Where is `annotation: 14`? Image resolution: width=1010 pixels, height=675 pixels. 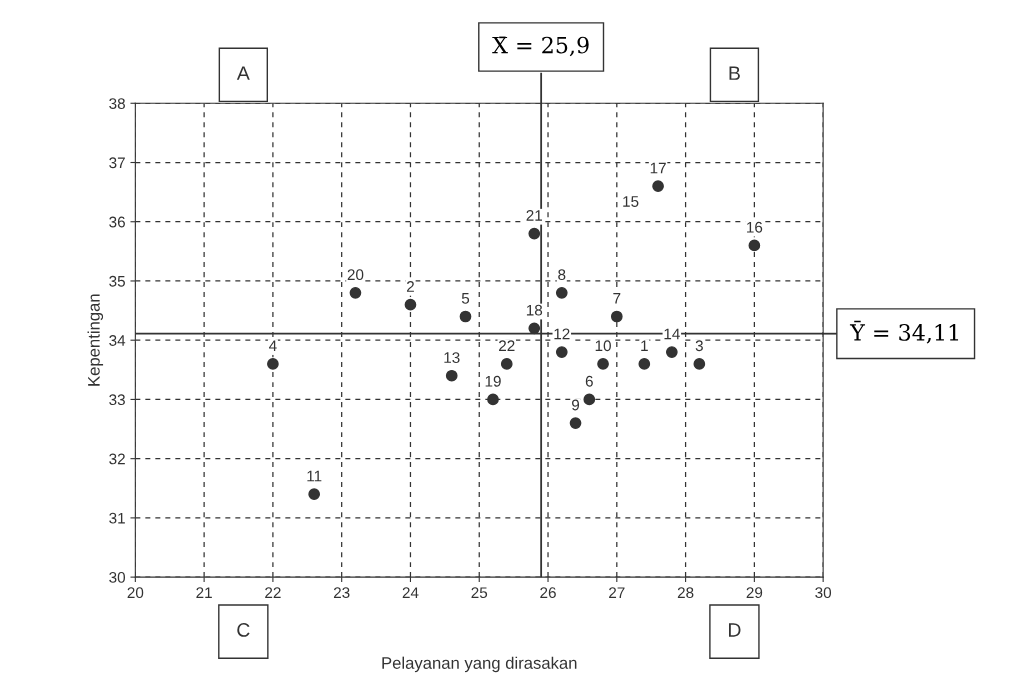
annotation: 14 is located at coordinates (672, 334).